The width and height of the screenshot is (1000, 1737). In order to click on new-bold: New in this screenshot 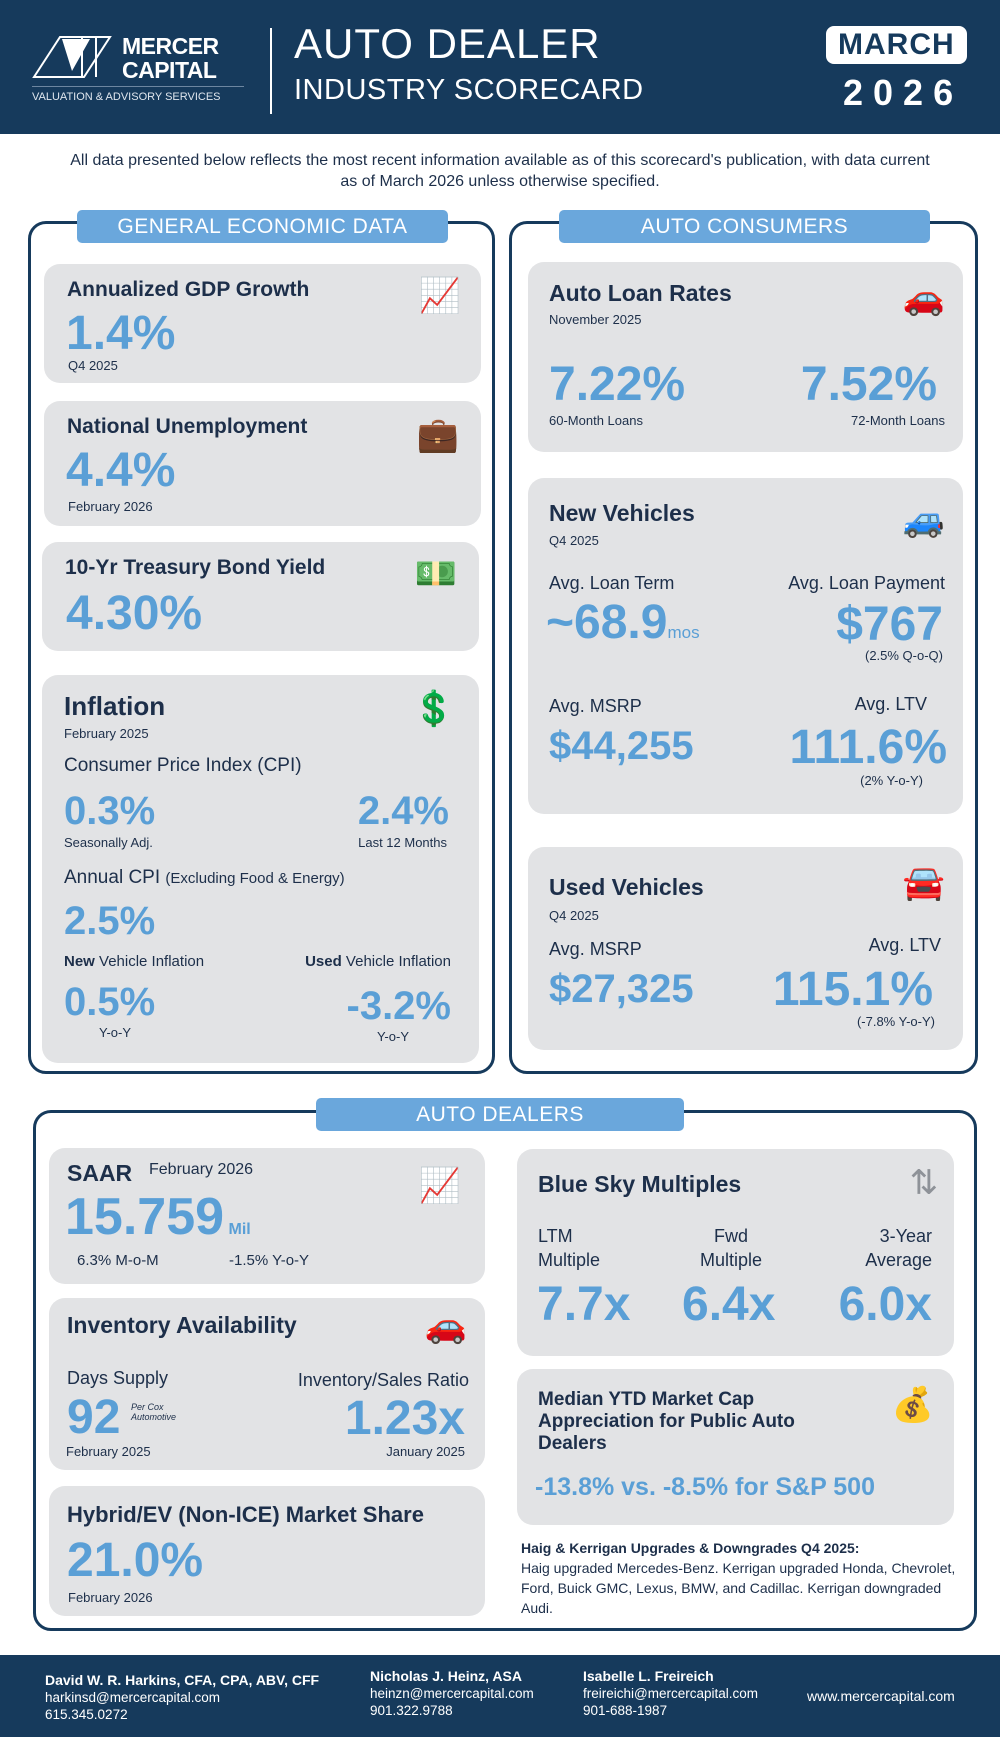, I will do `click(79, 961)`.